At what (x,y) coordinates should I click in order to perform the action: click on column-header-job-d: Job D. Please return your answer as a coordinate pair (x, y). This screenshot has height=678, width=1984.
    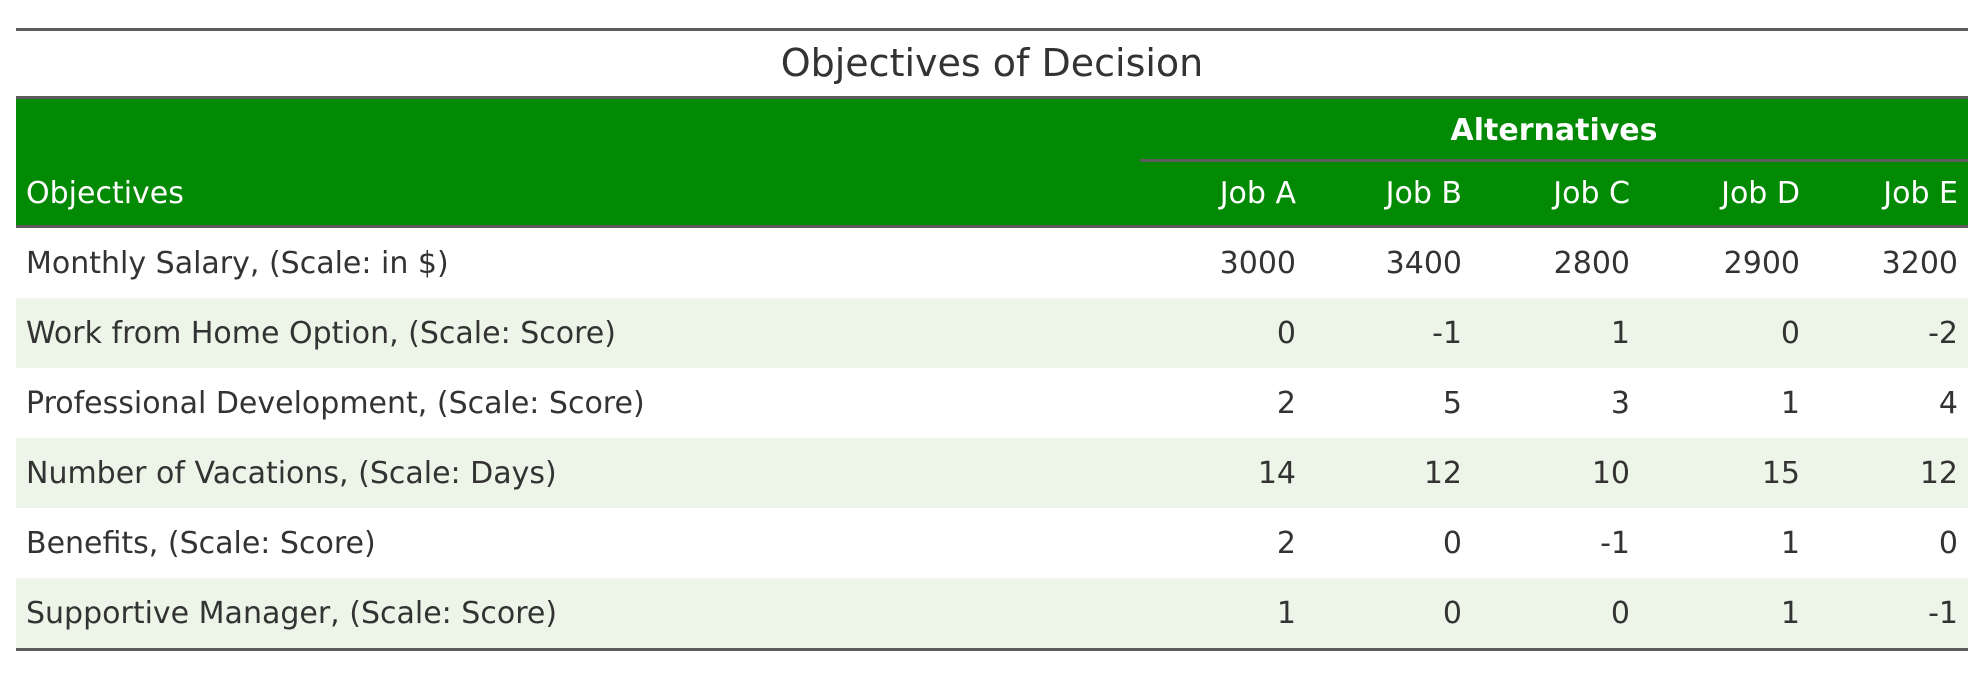
    Looking at the image, I should click on (1760, 193).